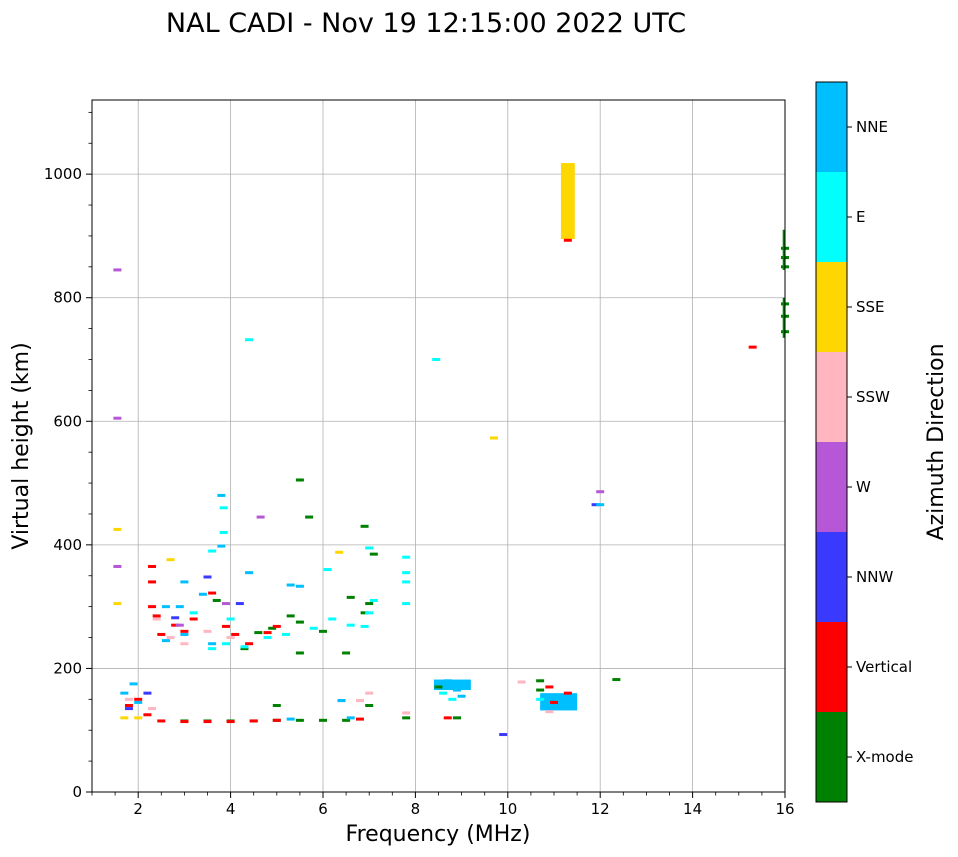 This screenshot has height=857, width=958. Describe the element at coordinates (784, 809) in the screenshot. I see `x-tick-label: 16` at that location.